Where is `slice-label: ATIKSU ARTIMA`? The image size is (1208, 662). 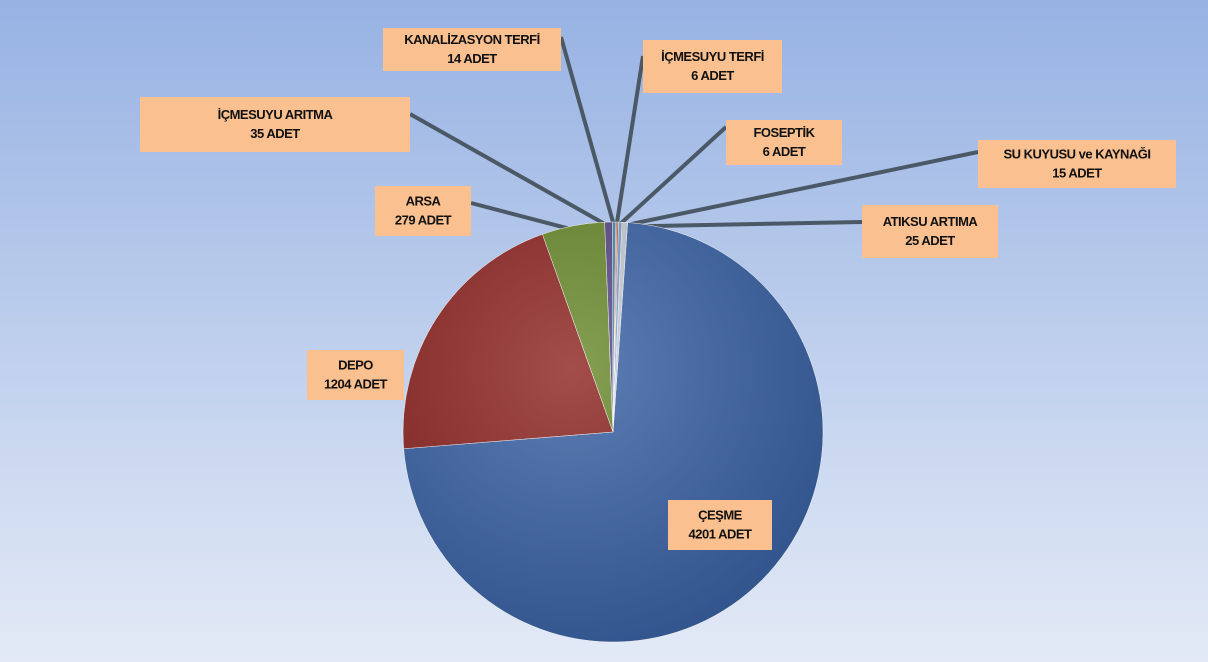
slice-label: ATIKSU ARTIMA is located at coordinates (931, 221).